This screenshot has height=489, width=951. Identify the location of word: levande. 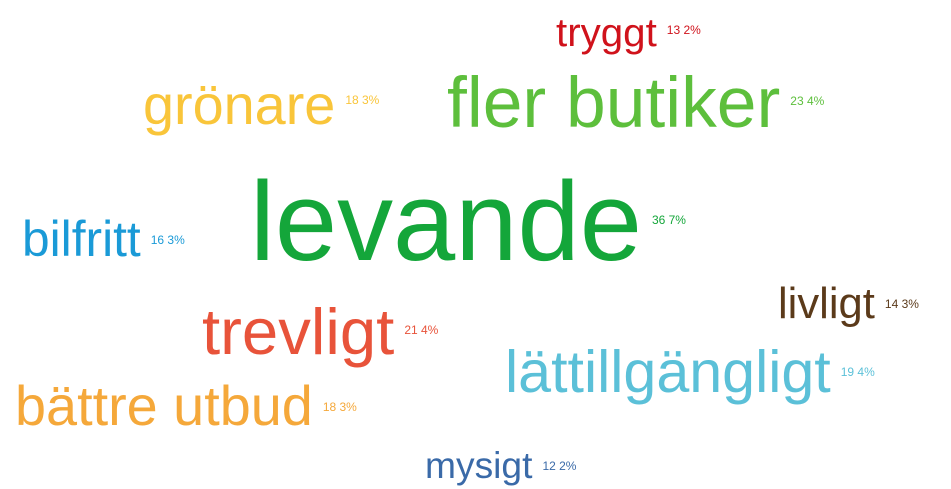
(446, 221).